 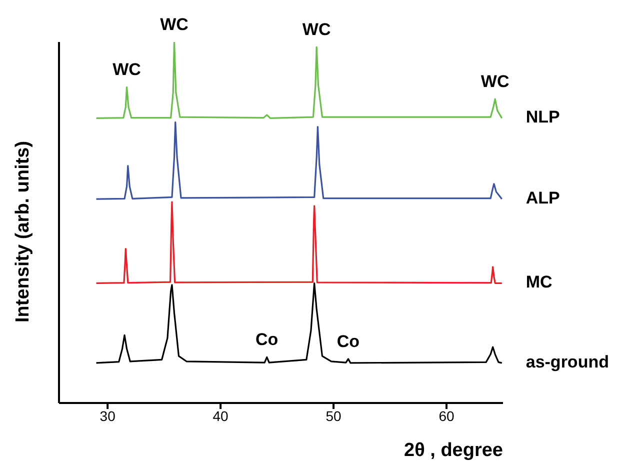 What do you see at coordinates (108, 416) in the screenshot?
I see `x-tick-label: 30` at bounding box center [108, 416].